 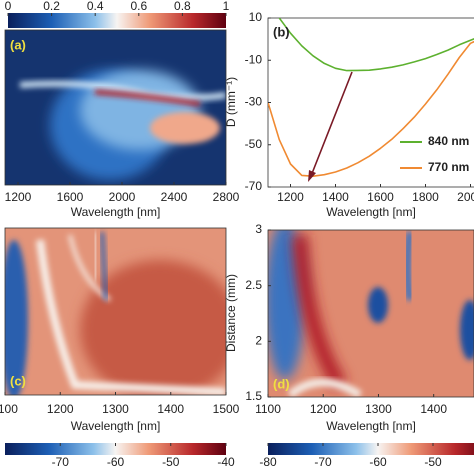 I want to click on legend-label: 770 nm, so click(x=448, y=167).